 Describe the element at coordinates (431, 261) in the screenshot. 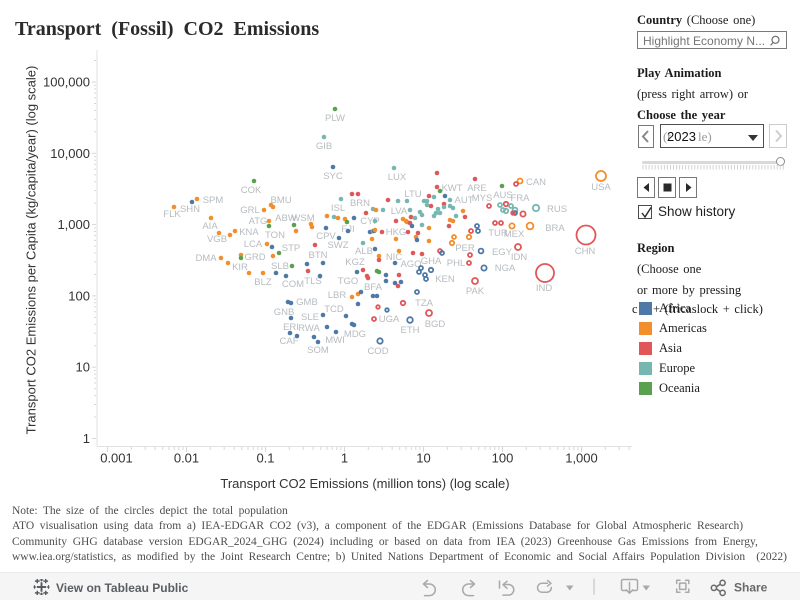

I see `svg-text: GHA` at that location.